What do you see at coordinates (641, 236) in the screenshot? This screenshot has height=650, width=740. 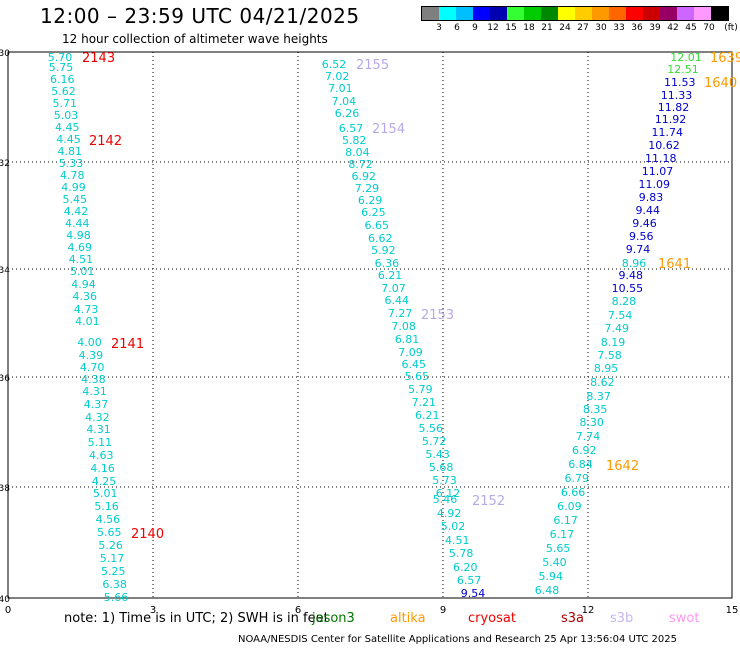 I see `wave-height-value: 9.56` at bounding box center [641, 236].